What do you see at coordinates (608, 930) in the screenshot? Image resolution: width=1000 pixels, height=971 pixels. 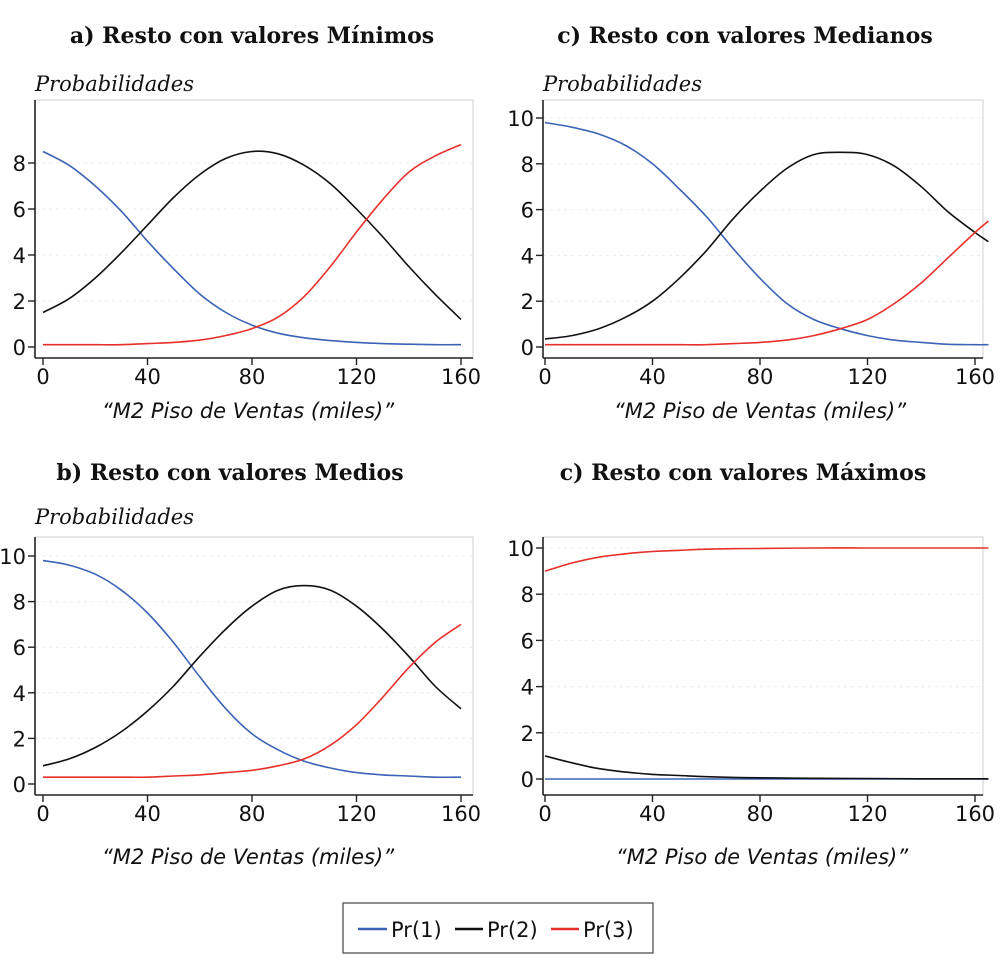 I see `legend-label-pr3: Pr(3)` at bounding box center [608, 930].